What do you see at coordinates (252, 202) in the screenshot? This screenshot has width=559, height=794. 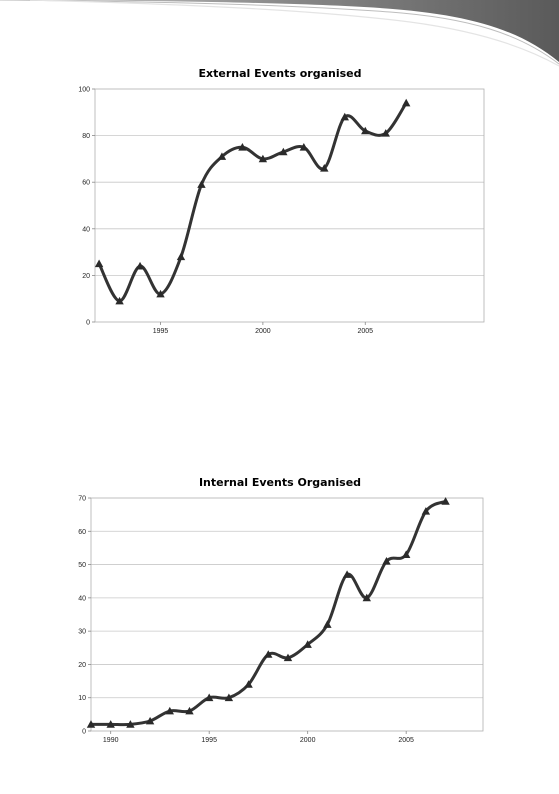 I see `series-line` at bounding box center [252, 202].